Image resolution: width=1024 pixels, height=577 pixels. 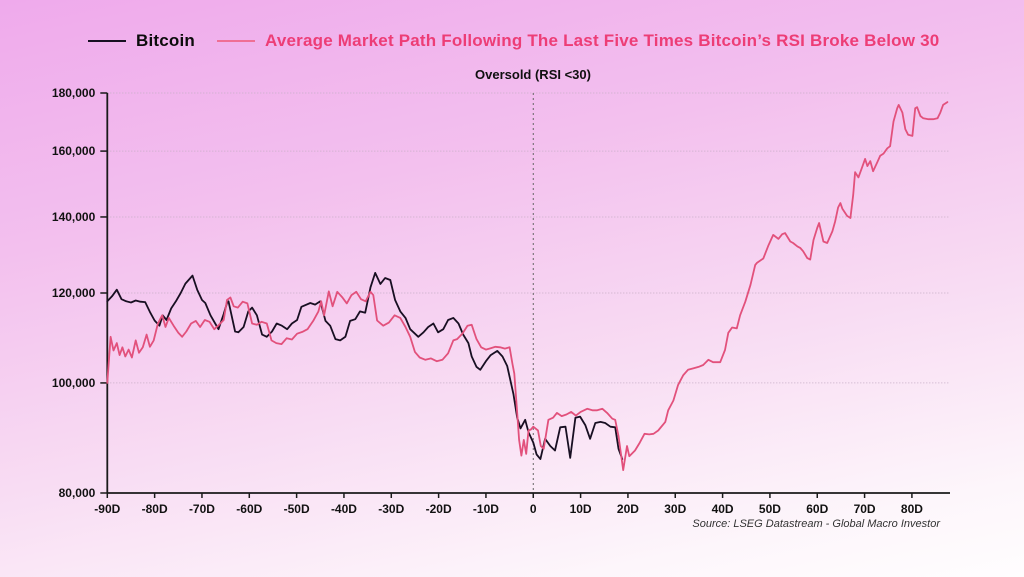 I want to click on x-tick-label: -20D, so click(x=439, y=509).